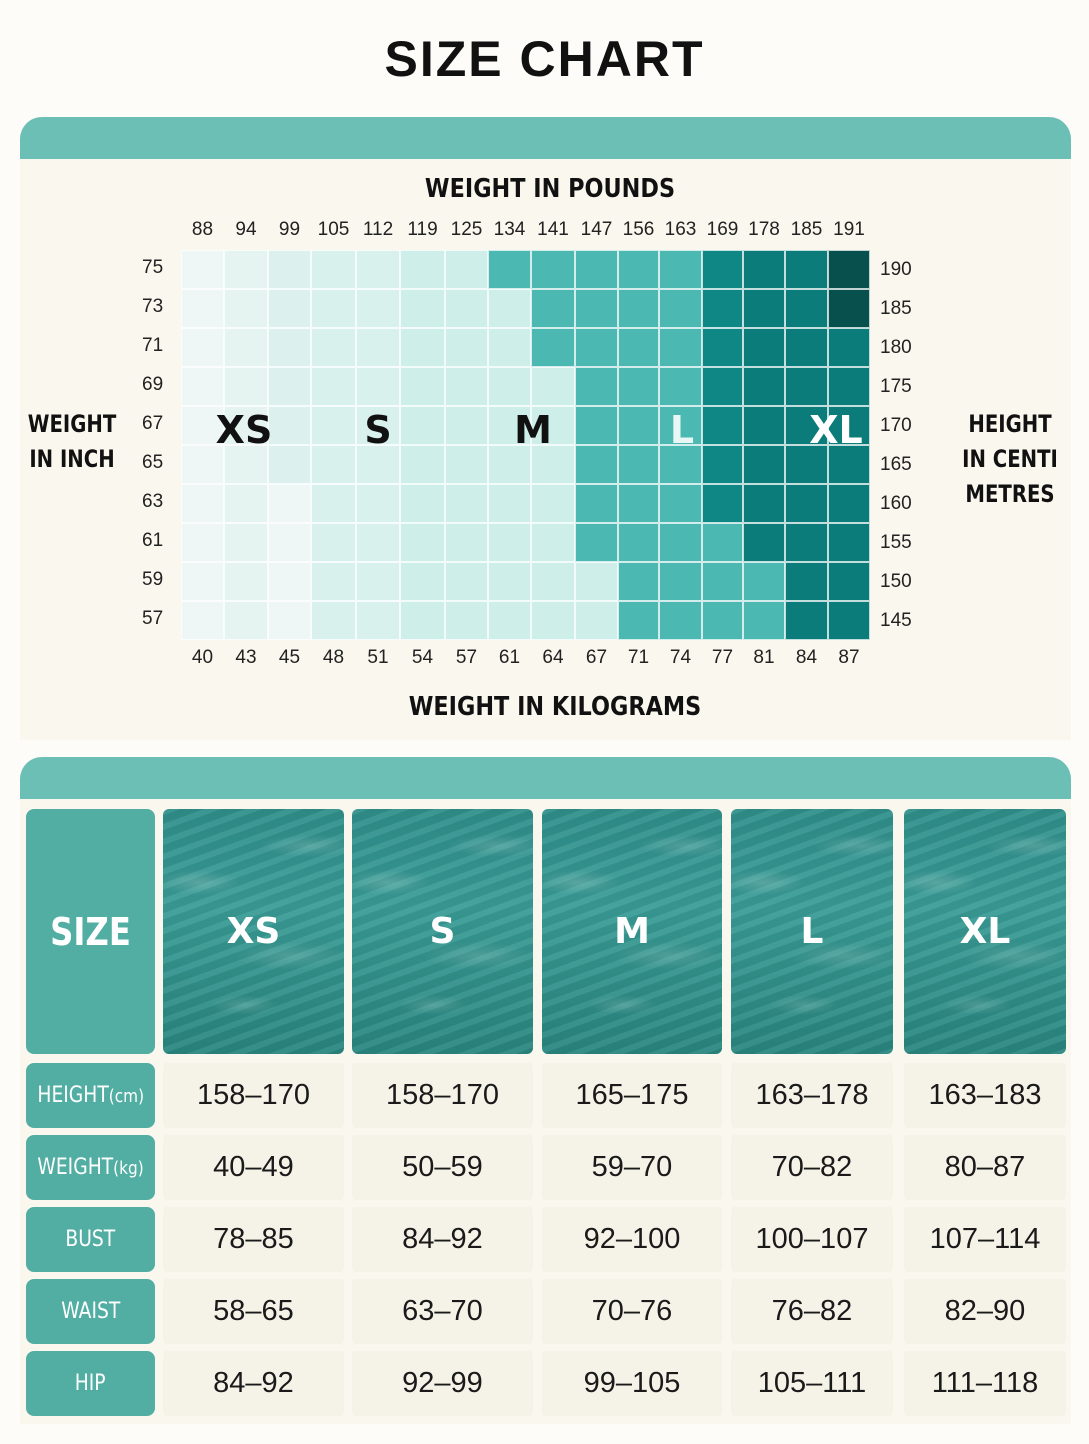 The image size is (1089, 1444). Describe the element at coordinates (806, 229) in the screenshot. I see `pound-tick: 185` at that location.